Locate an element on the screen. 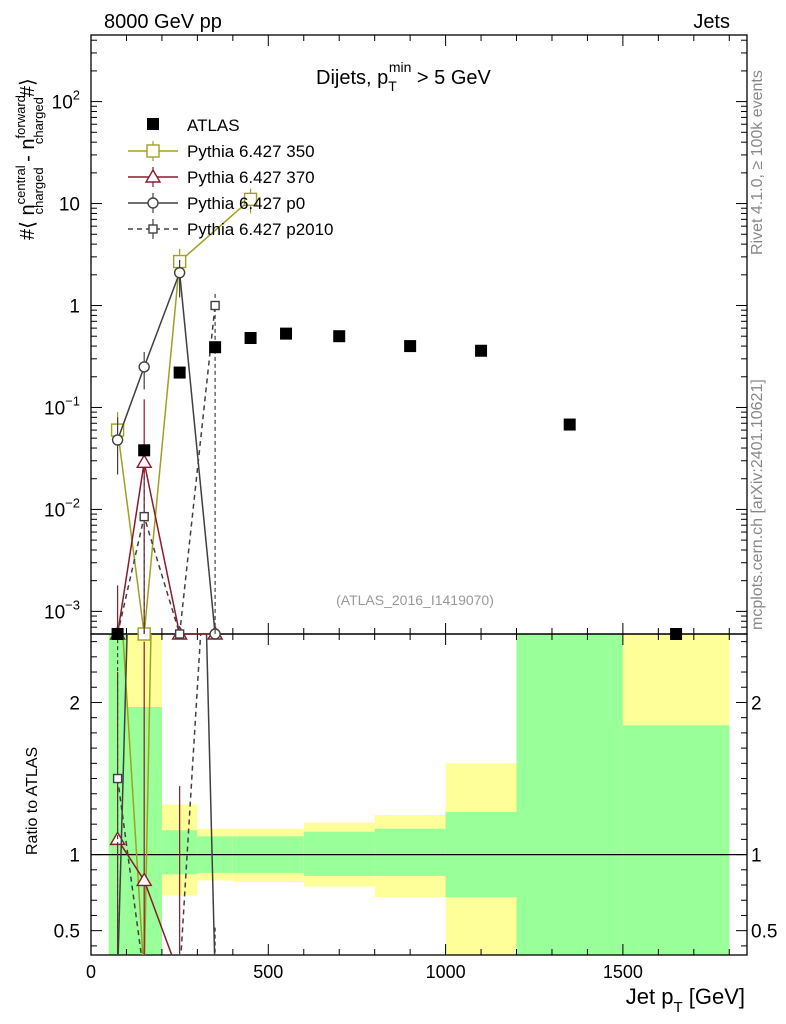 The height and width of the screenshot is (1024, 786). ylabel-suffix: #⟩ is located at coordinates (28, 87).